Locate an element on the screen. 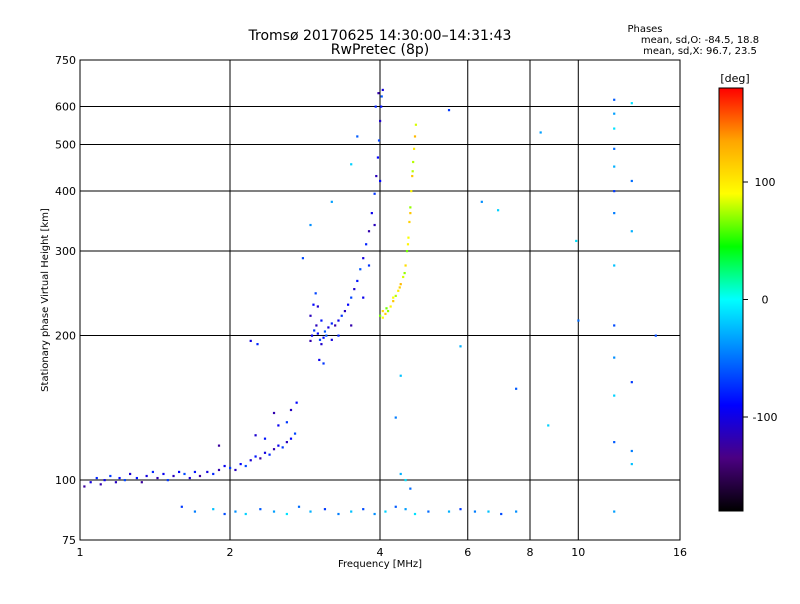 This screenshot has width=800, height=604. x-tick-label: 6 is located at coordinates (467, 552).